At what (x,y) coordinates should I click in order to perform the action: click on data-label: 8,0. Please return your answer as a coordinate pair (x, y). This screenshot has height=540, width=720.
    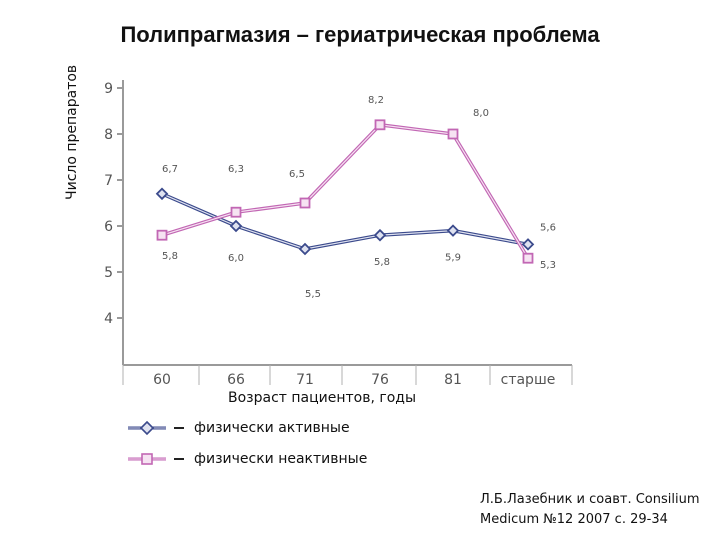
    Looking at the image, I should click on (481, 113).